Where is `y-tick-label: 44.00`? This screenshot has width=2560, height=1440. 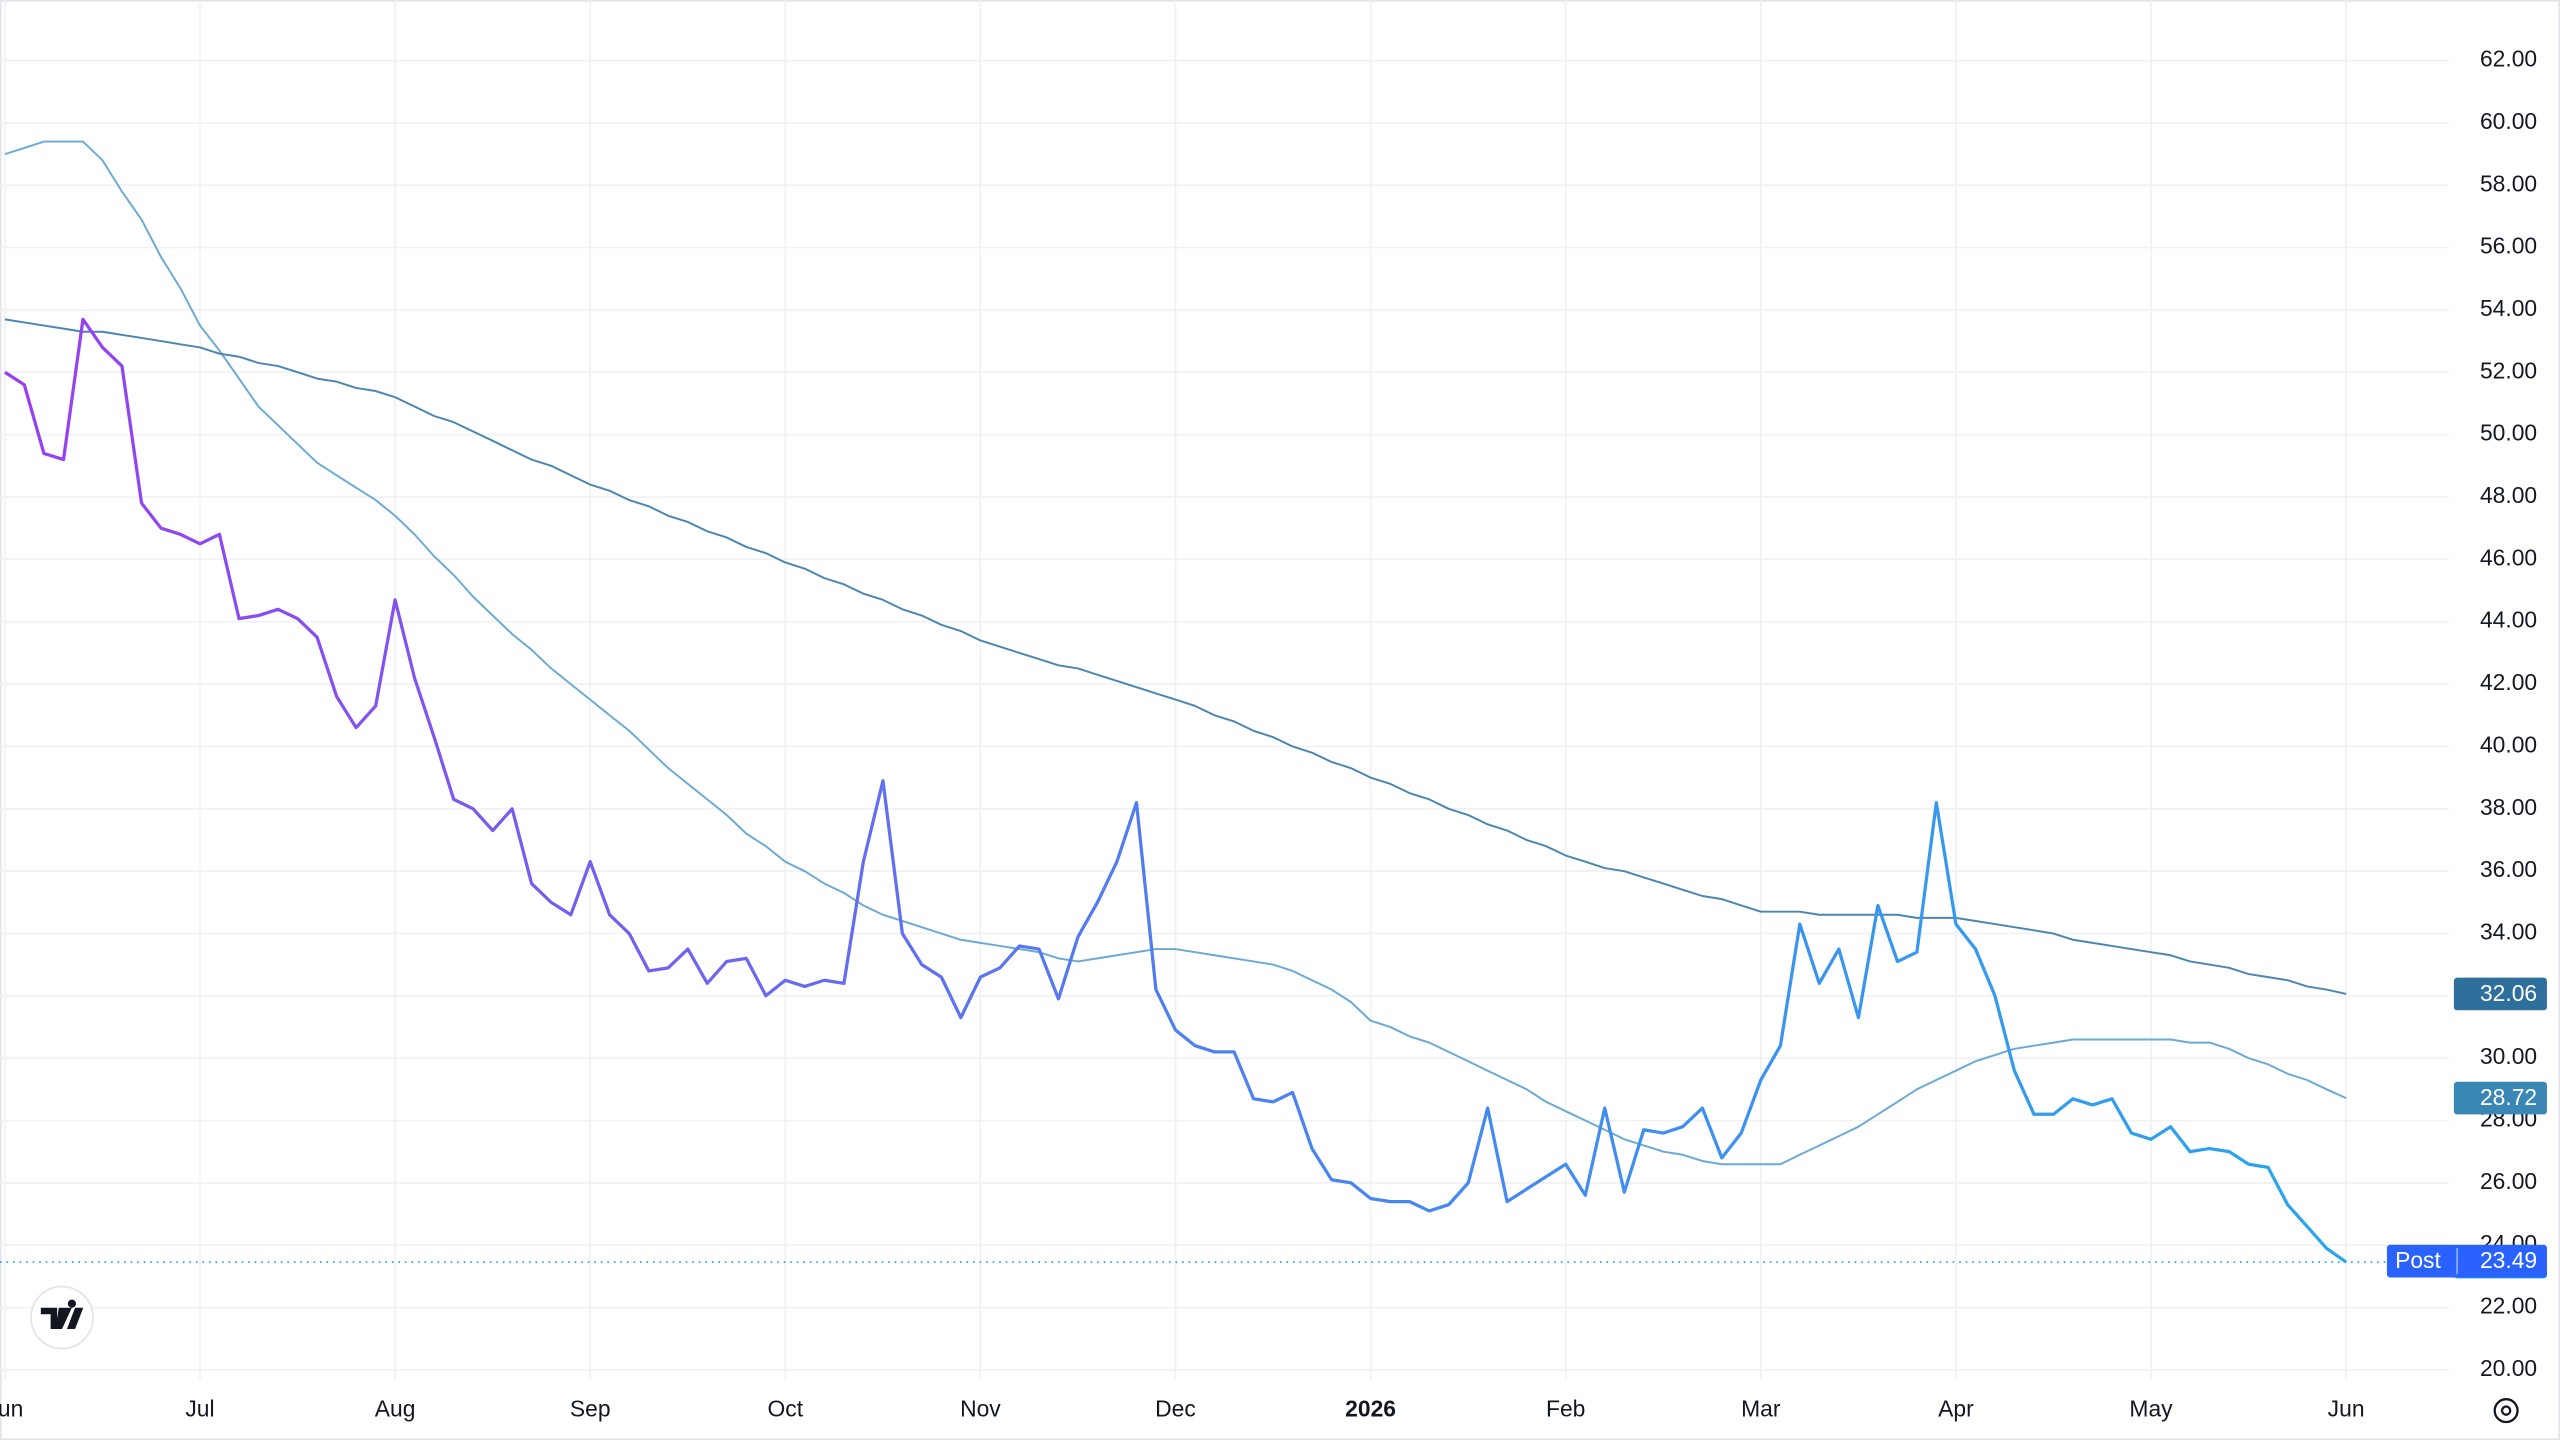 y-tick-label: 44.00 is located at coordinates (2508, 620).